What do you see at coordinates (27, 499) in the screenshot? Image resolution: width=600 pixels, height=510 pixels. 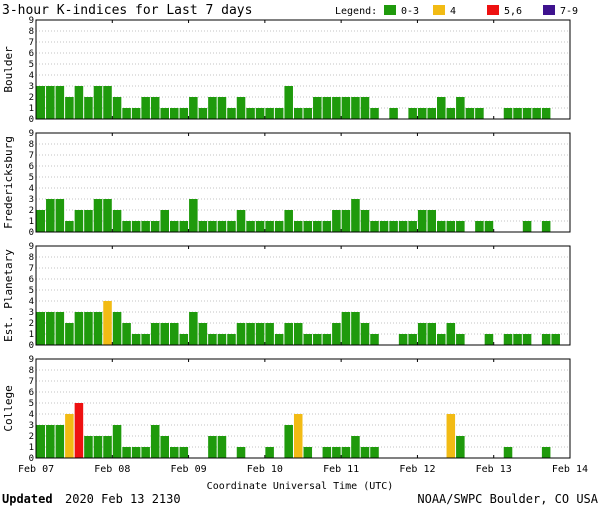 I see `updated-label: Updated` at bounding box center [27, 499].